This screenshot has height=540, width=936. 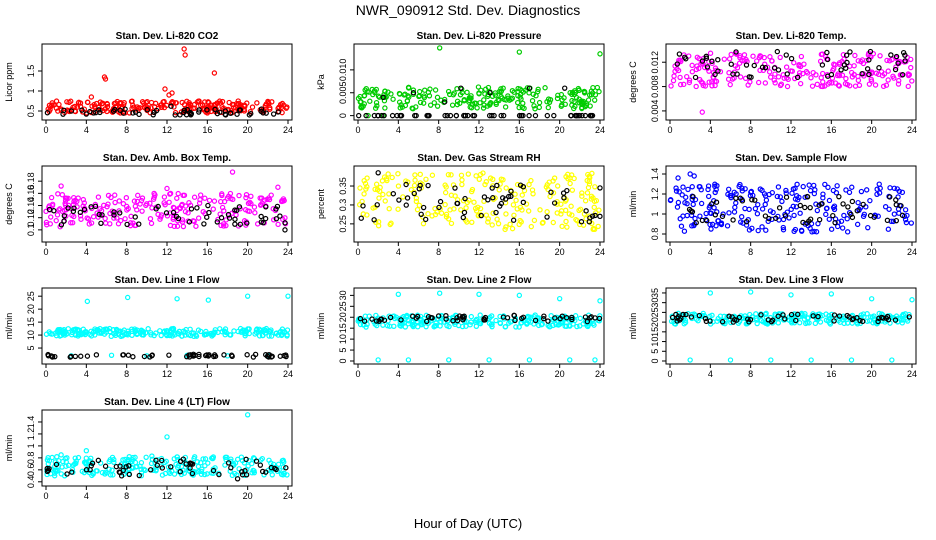 I want to click on x-tick-label: 12, so click(x=791, y=130).